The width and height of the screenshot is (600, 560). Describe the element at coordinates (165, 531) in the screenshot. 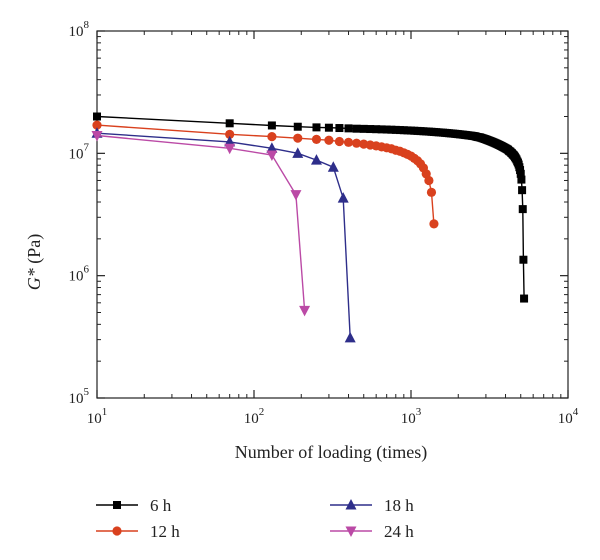

I see `legend-label: 12 h` at that location.